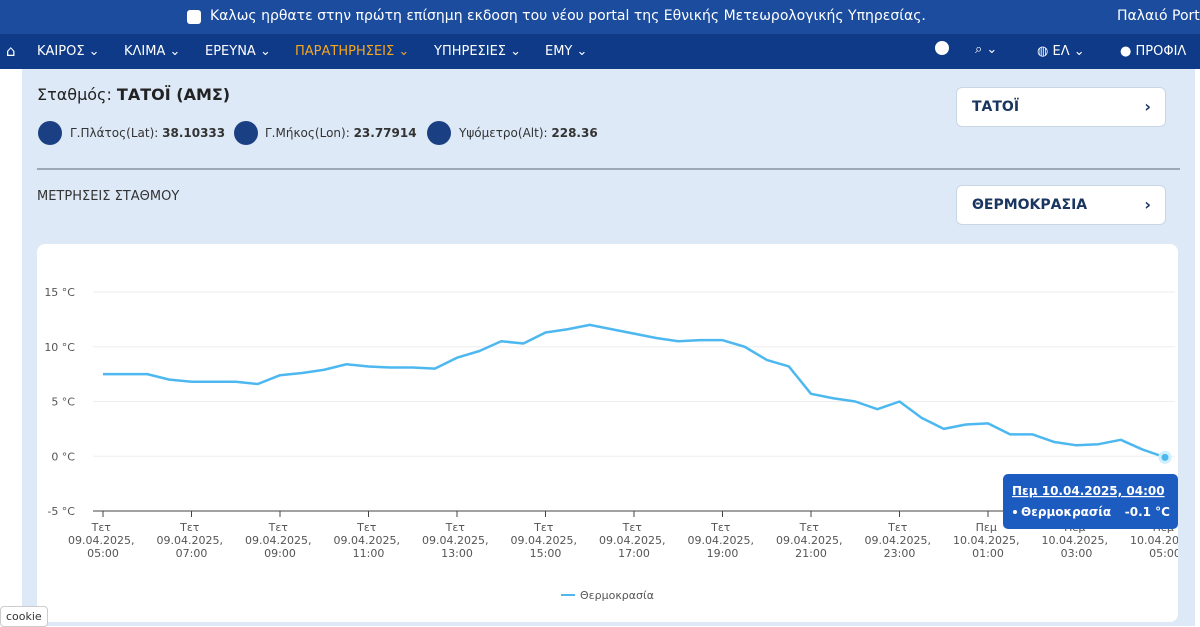 The height and width of the screenshot is (627, 1200). Describe the element at coordinates (194, 133) in the screenshot. I see `lat-value: 38.10333` at that location.